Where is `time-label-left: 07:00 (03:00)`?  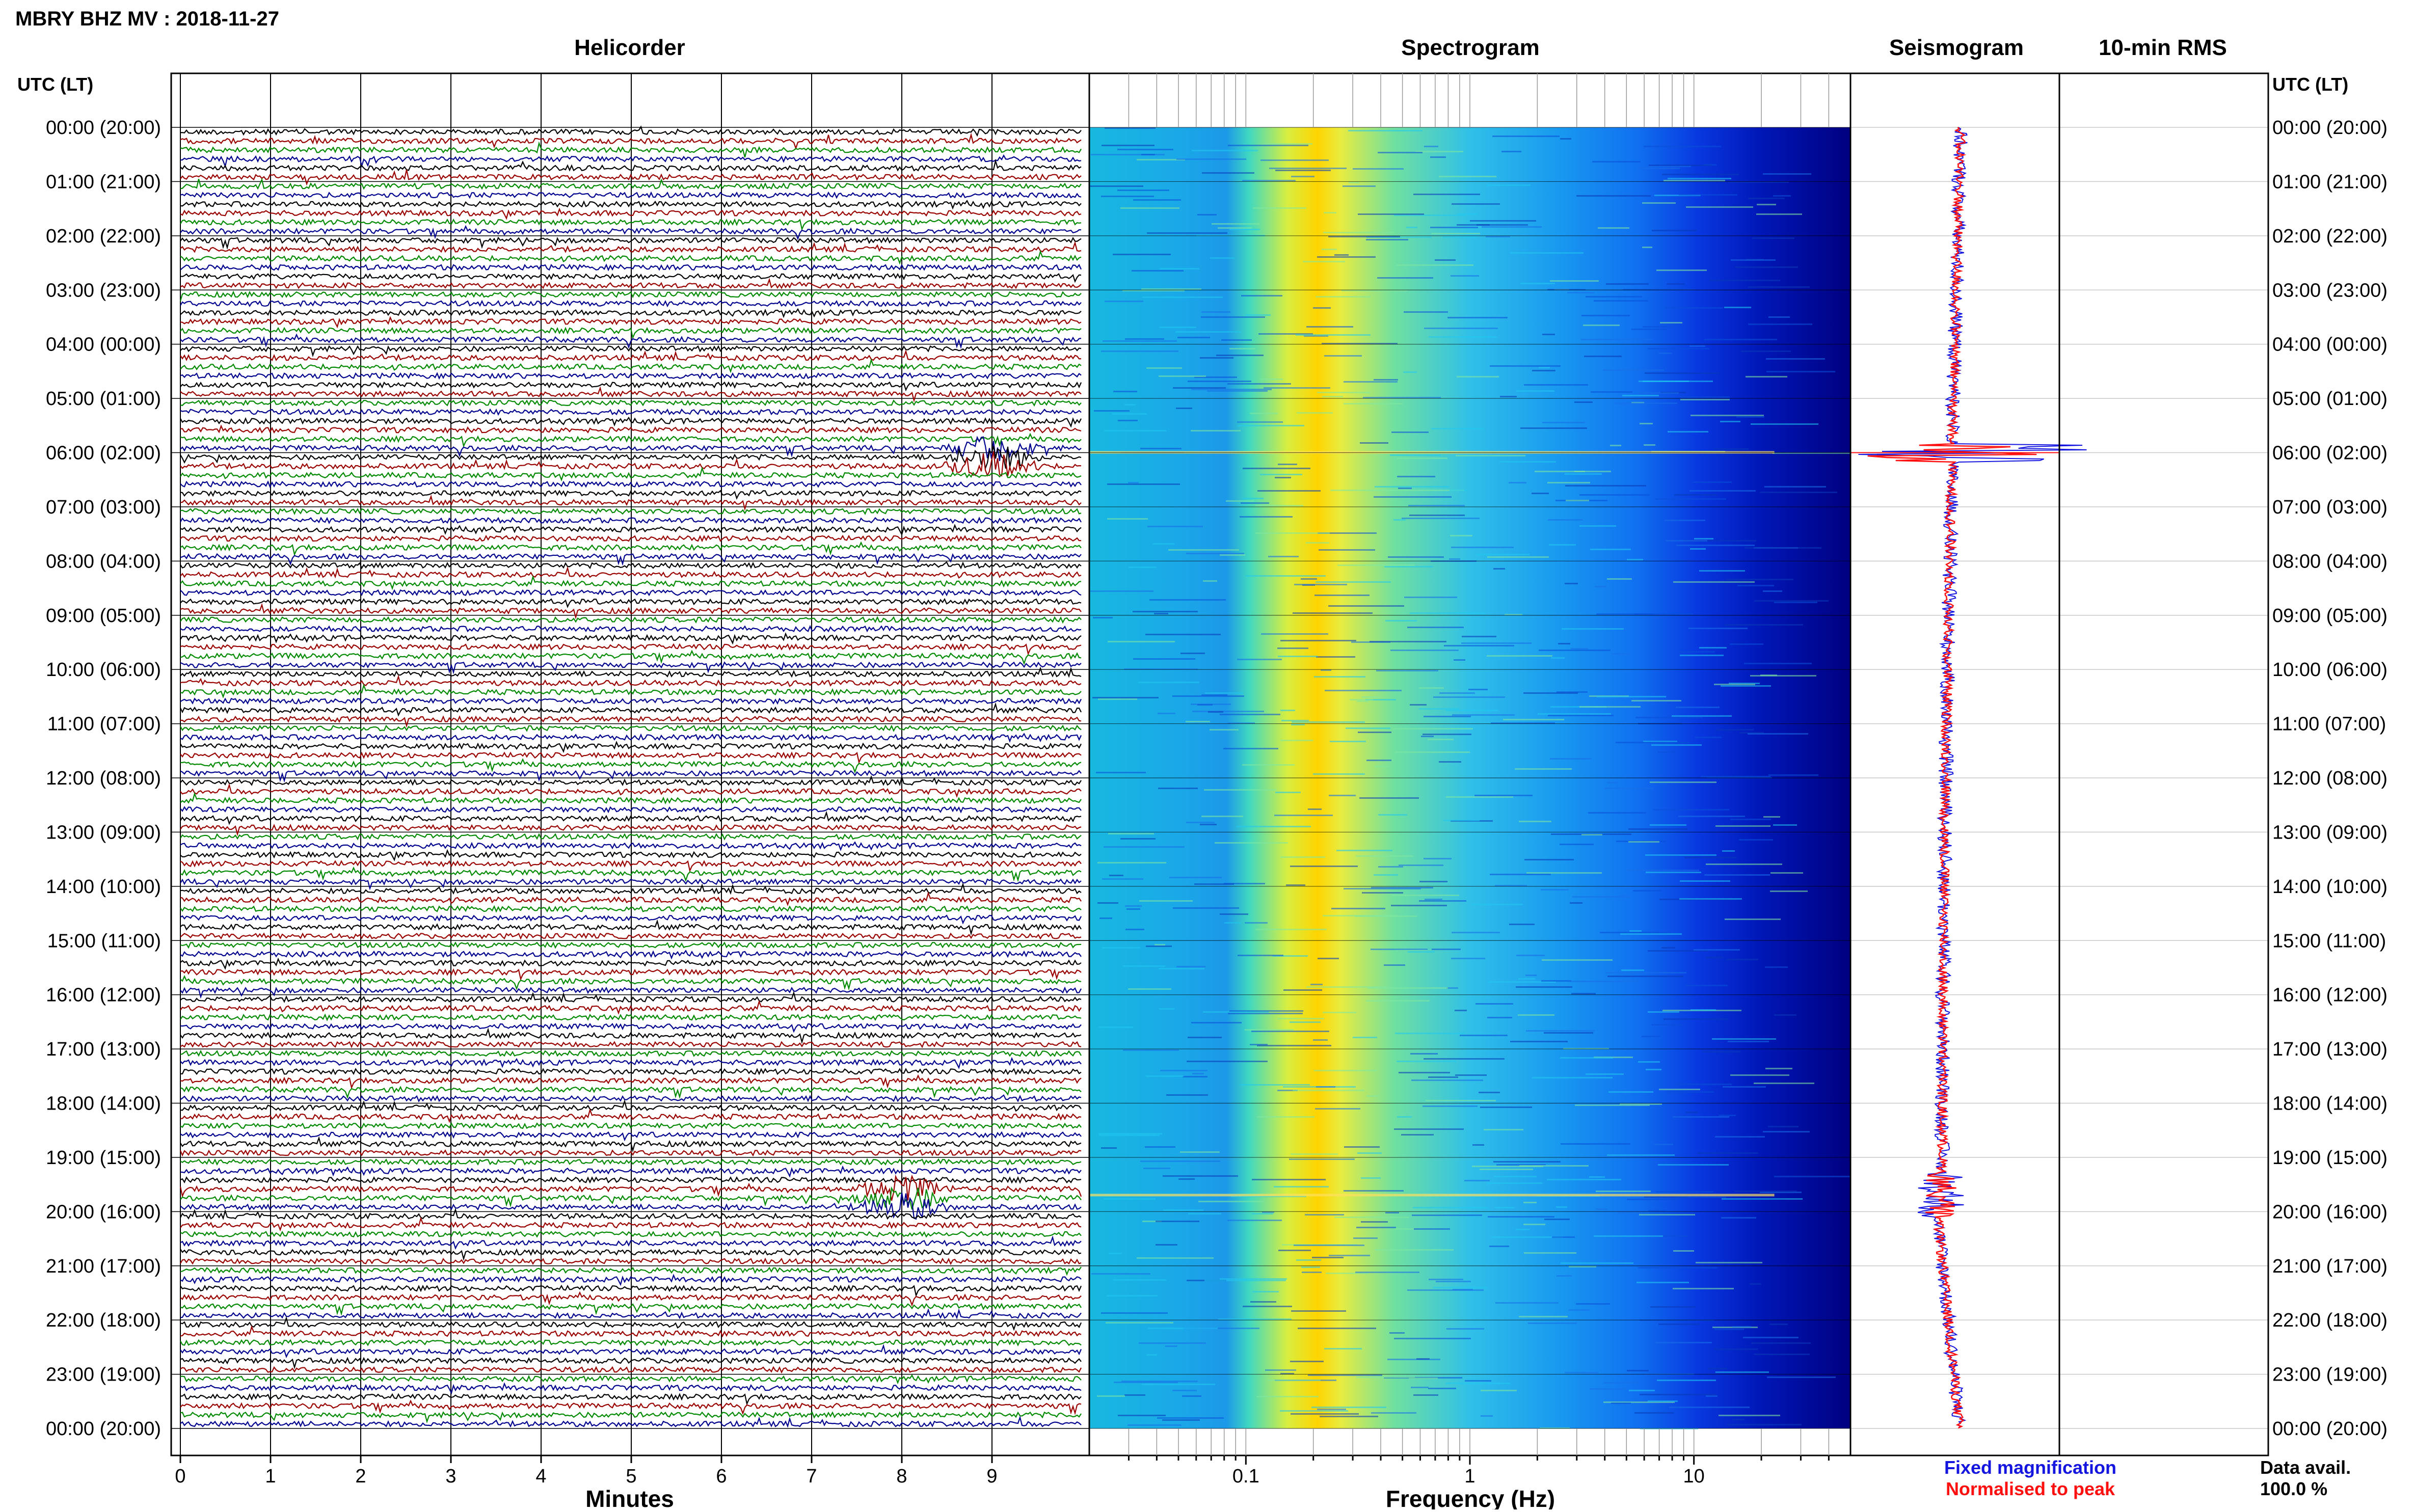 time-label-left: 07:00 (03:00) is located at coordinates (104, 507).